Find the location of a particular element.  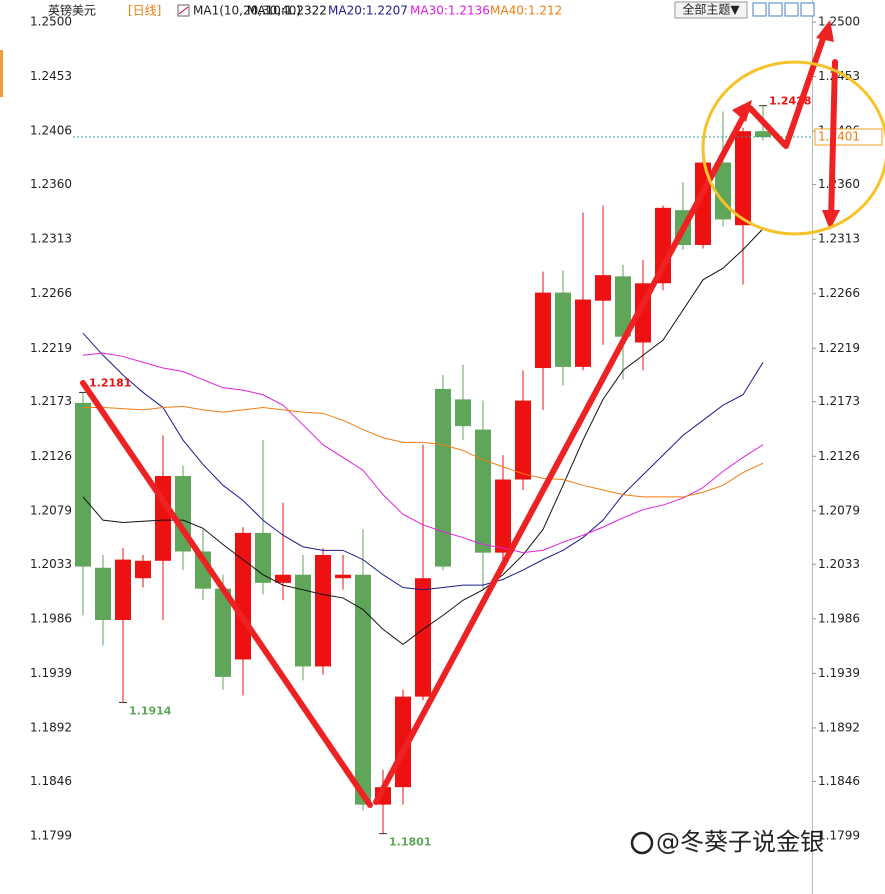

y-tick-label: 1.2500 is located at coordinates (839, 22).